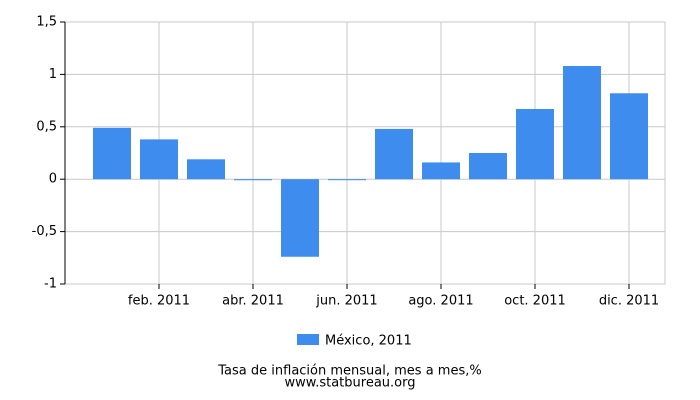 This screenshot has width=700, height=400. I want to click on y-tick-label: -0,5, so click(44, 231).